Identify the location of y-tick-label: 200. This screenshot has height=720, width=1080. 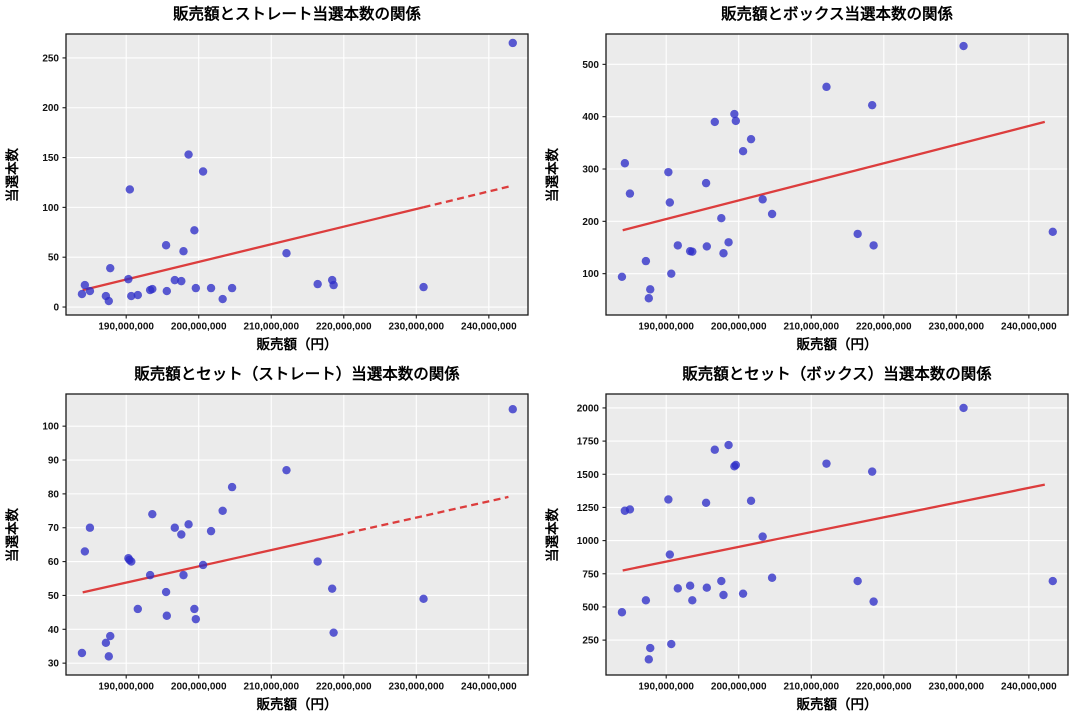
(50, 108).